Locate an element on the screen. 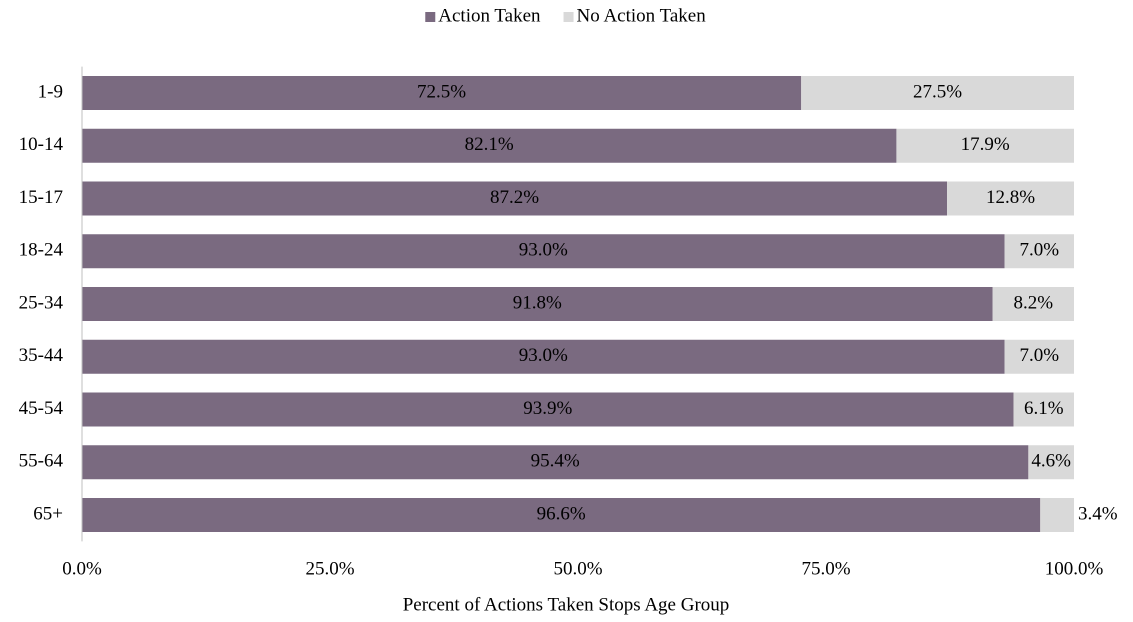 The width and height of the screenshot is (1133, 622). y-tick-label: 1-9 is located at coordinates (50, 91).